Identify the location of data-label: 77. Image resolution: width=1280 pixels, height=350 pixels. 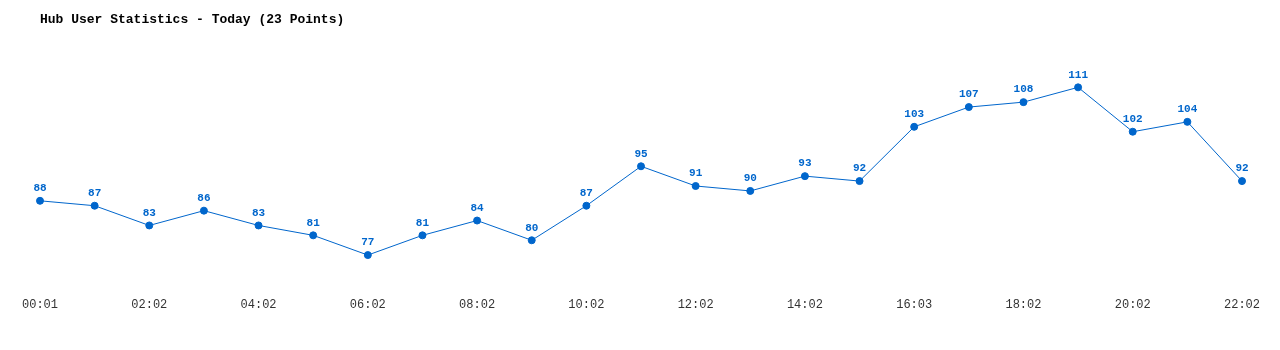
(368, 242).